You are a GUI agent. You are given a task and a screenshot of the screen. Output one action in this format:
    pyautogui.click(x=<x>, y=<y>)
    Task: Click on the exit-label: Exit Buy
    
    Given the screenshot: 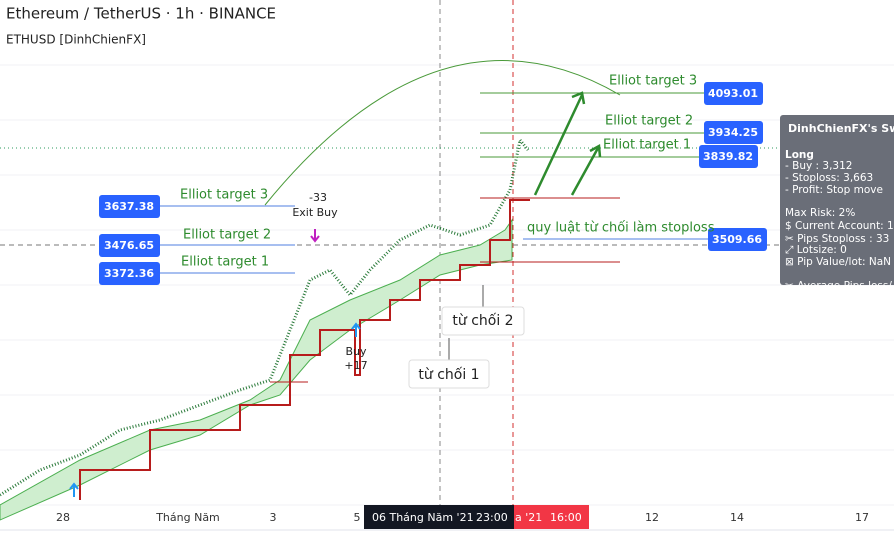 What is the action you would take?
    pyautogui.click(x=315, y=212)
    